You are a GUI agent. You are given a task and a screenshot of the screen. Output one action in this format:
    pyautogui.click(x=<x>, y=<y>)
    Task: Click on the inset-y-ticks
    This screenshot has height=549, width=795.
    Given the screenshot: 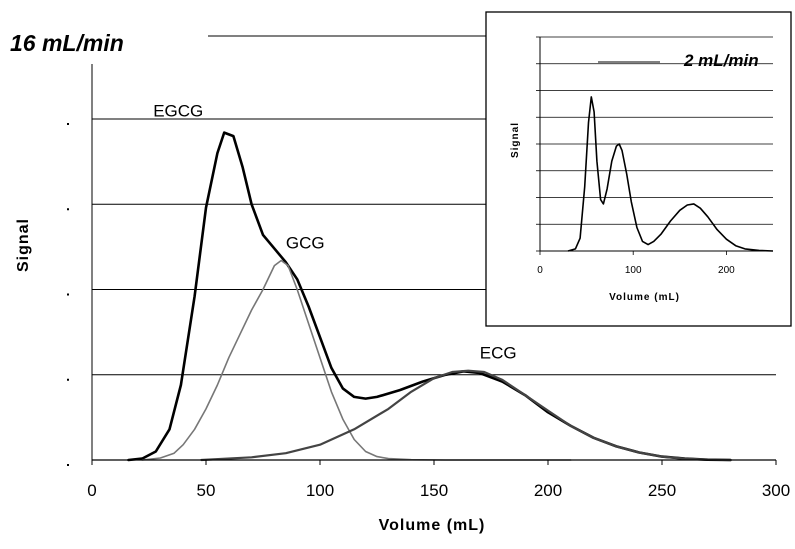 What is the action you would take?
    pyautogui.click(x=538, y=144)
    